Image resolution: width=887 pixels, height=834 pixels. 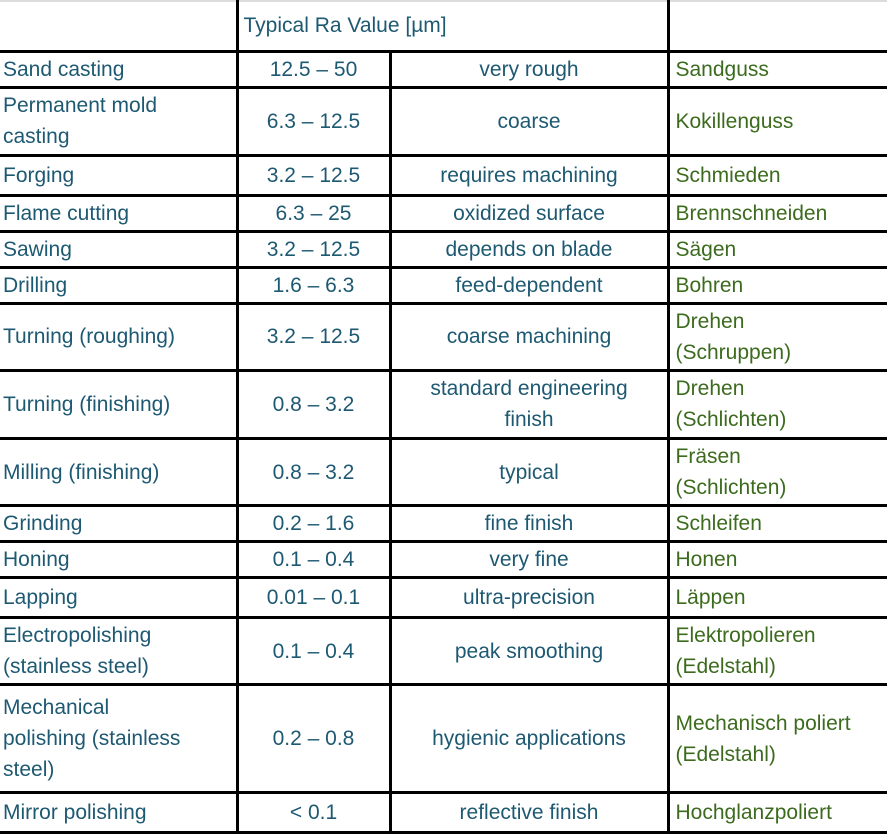 What do you see at coordinates (119, 249) in the screenshot?
I see `process-cell: Sawing` at bounding box center [119, 249].